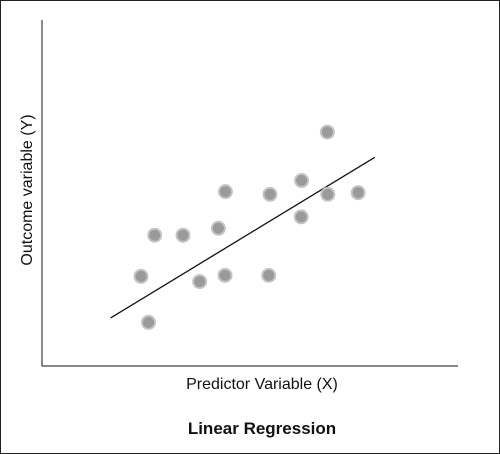  I want to click on chart-title: Linear Regression, so click(262, 428).